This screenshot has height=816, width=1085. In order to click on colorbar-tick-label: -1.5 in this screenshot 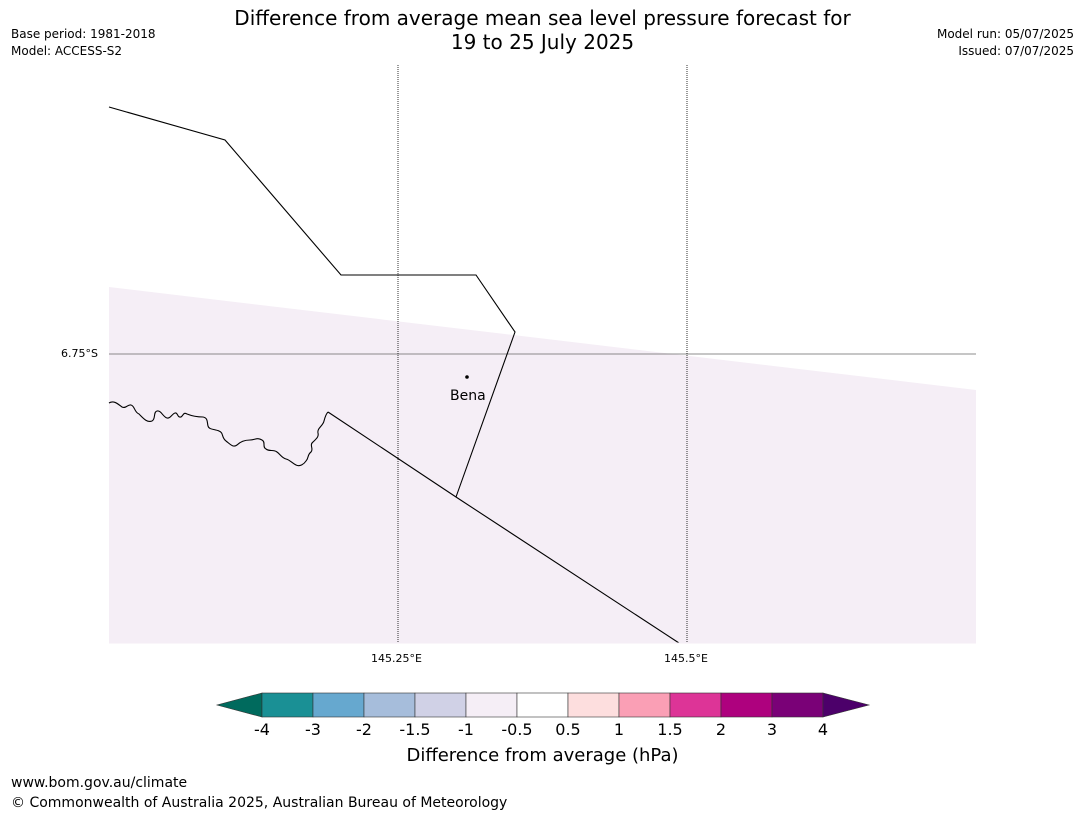, I will do `click(415, 729)`.